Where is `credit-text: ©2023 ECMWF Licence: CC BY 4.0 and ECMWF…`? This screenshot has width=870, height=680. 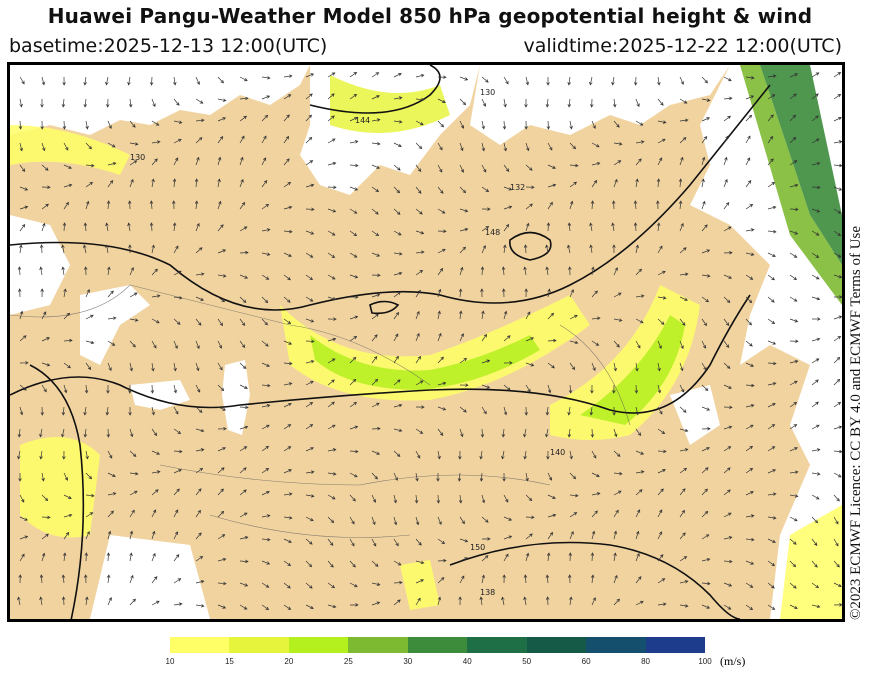 credit-text: ©2023 ECMWF Licence: CC BY 4.0 and ECMWF… is located at coordinates (856, 422).